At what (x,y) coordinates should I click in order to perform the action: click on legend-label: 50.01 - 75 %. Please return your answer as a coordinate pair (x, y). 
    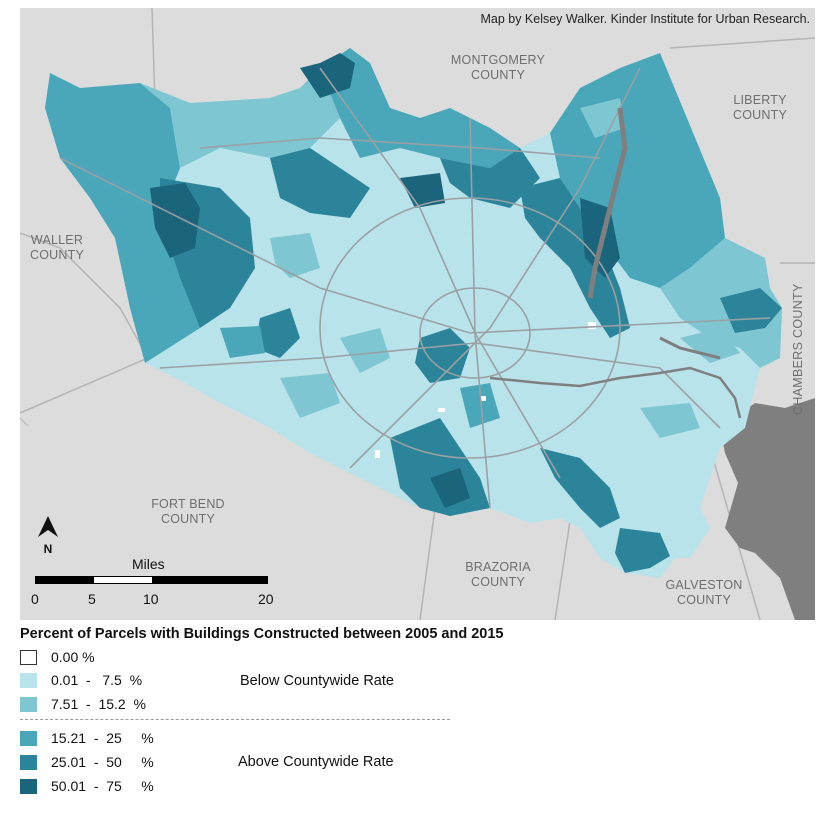
    Looking at the image, I should click on (102, 786).